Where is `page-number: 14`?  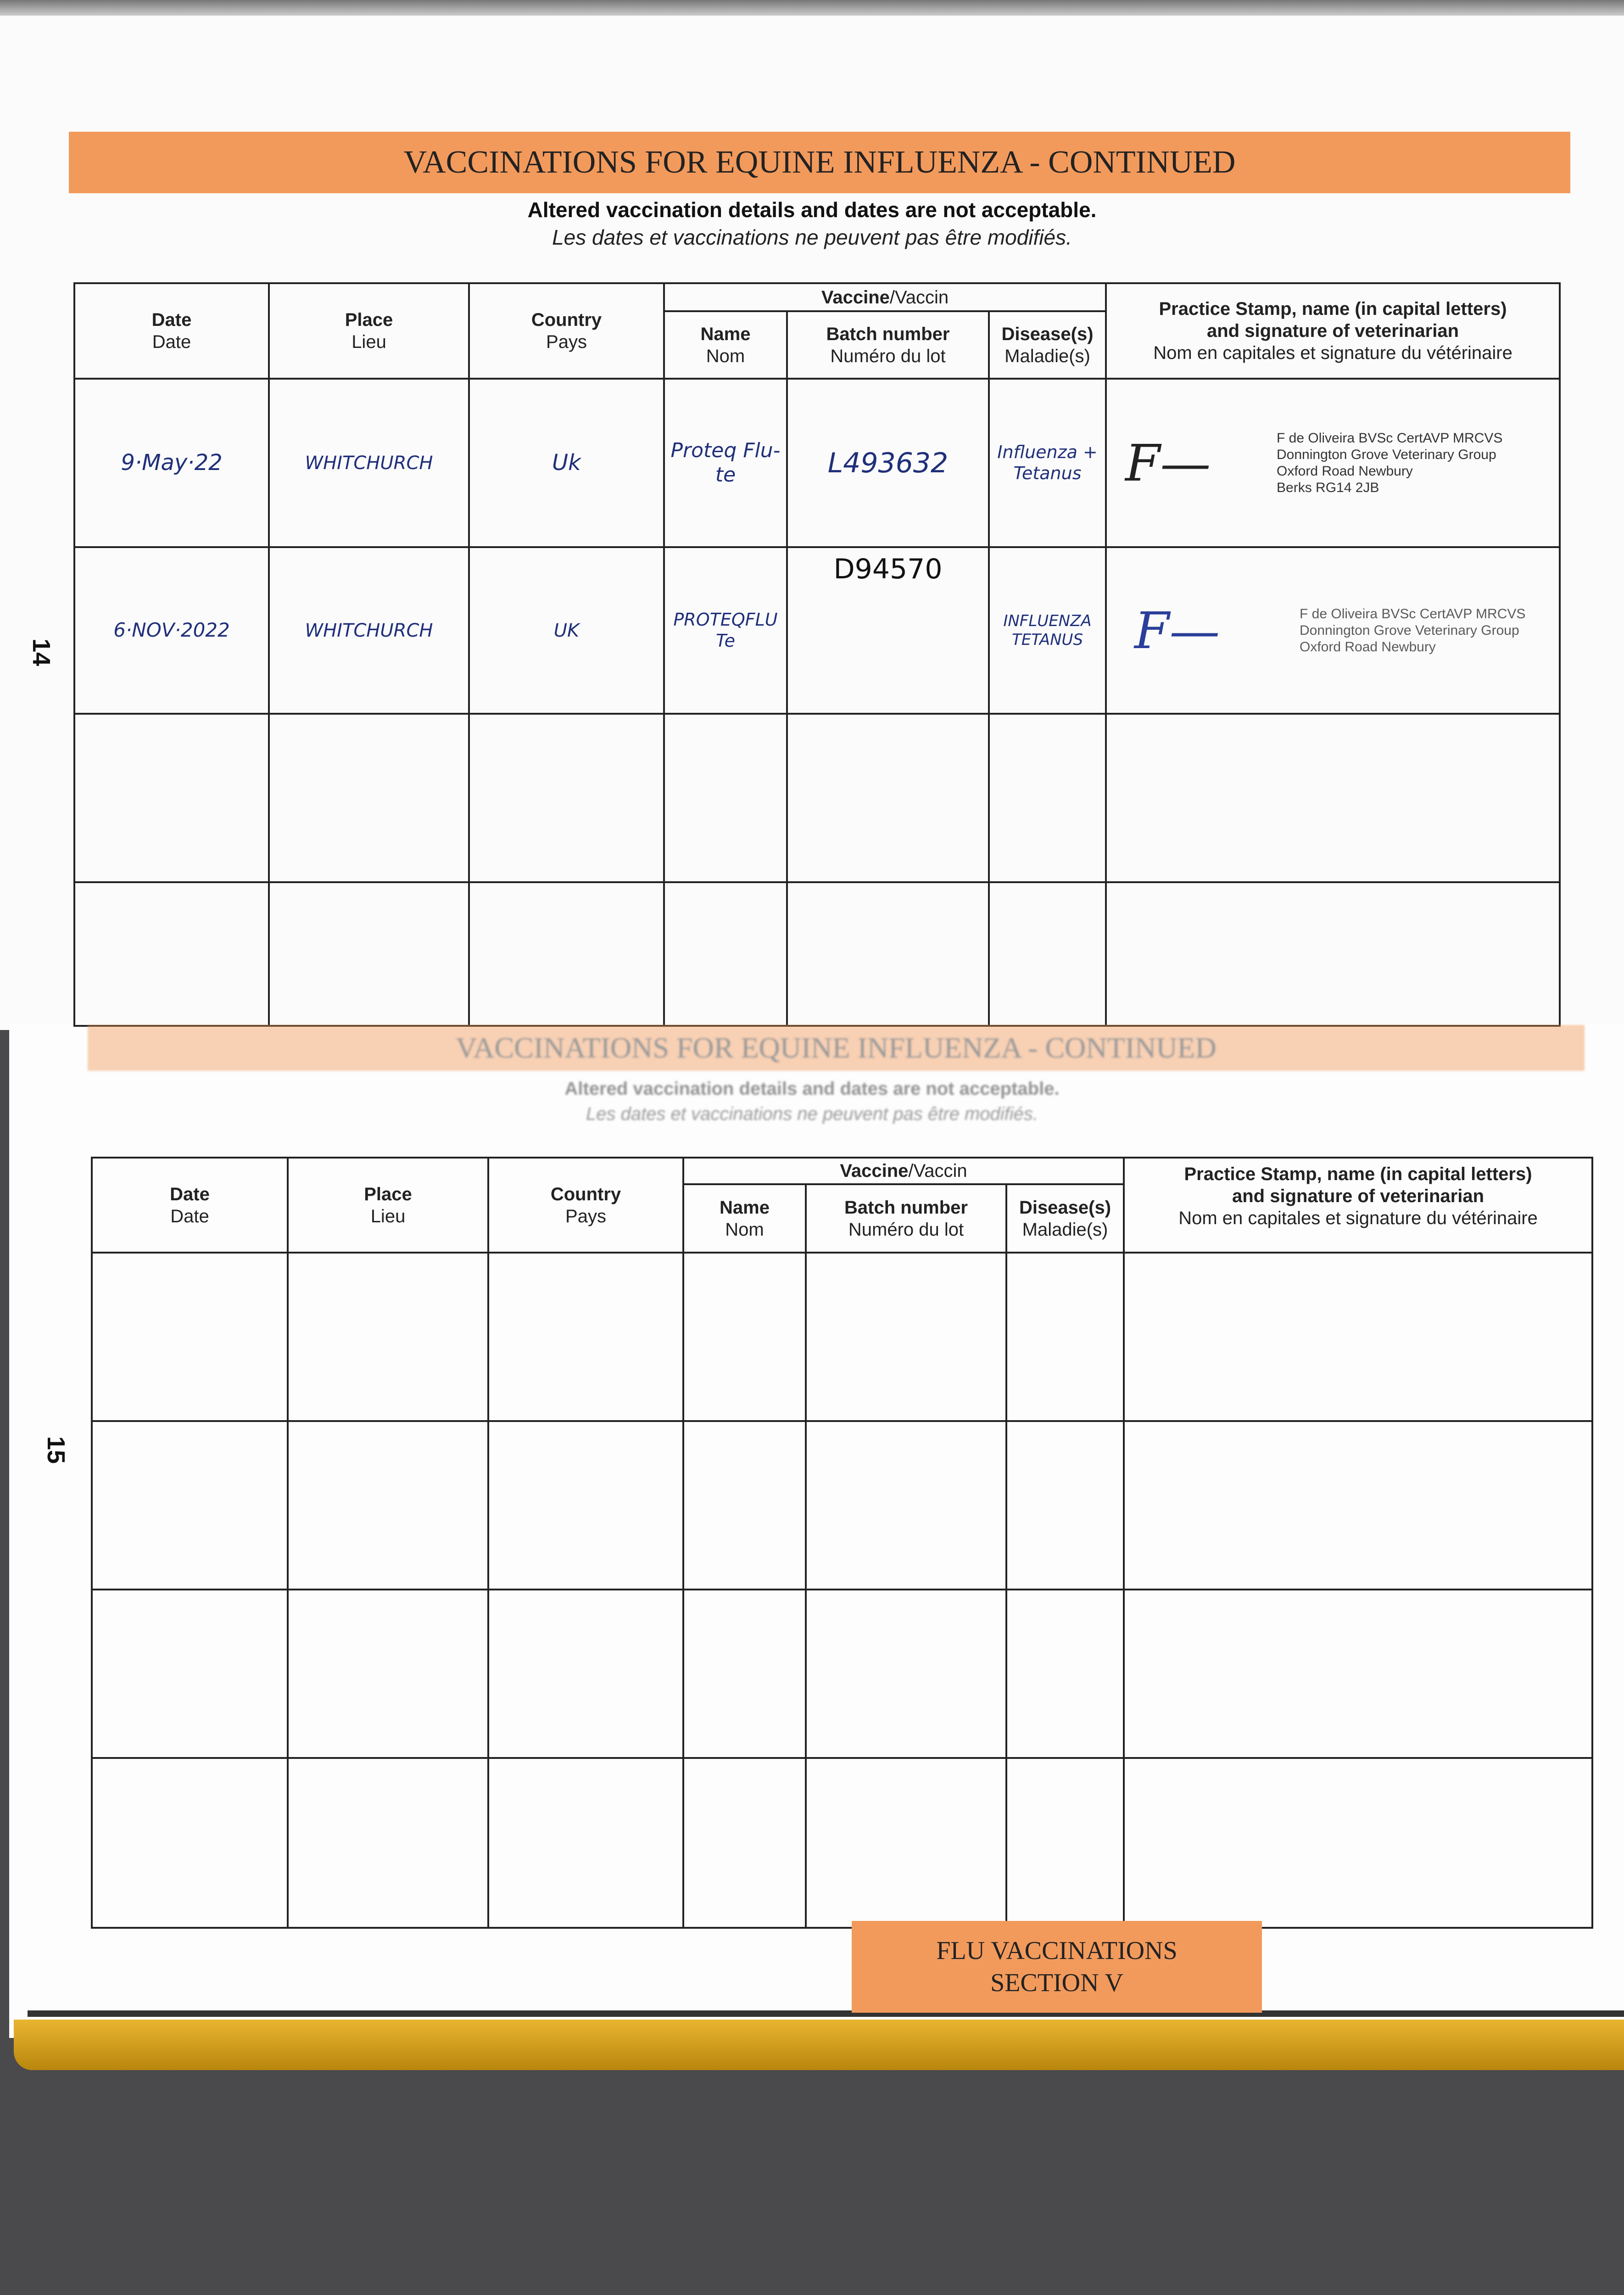 page-number: 14 is located at coordinates (42, 652).